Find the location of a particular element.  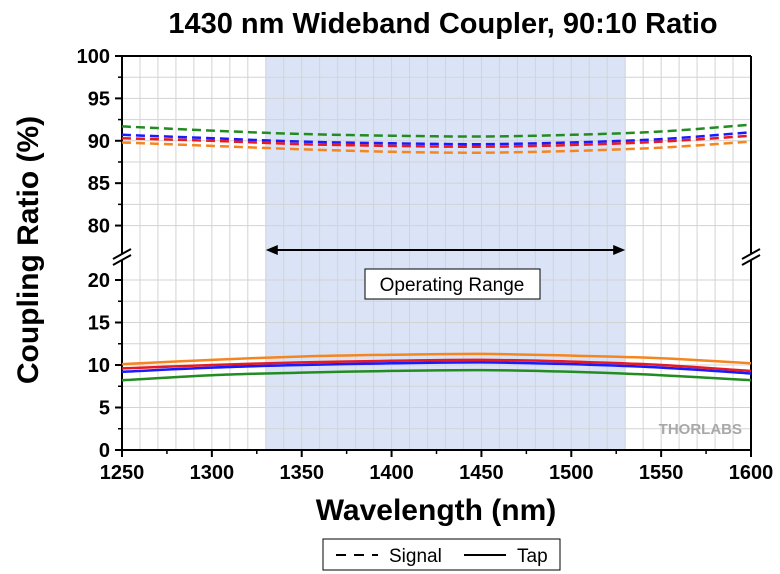

operating-range-label-box is located at coordinates (452, 284).